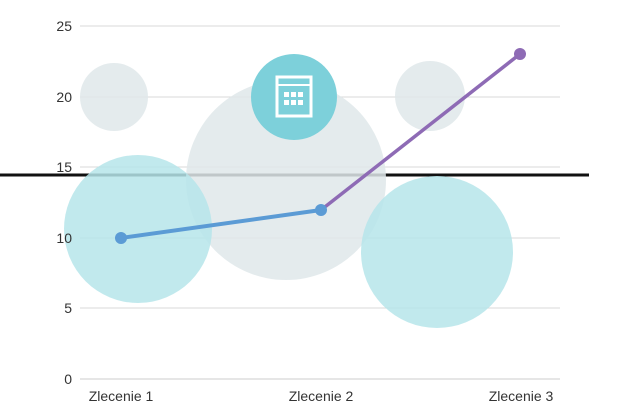 This screenshot has width=620, height=418. Describe the element at coordinates (64, 202) in the screenshot. I see `y-axis: 25 20 15 10 5 0` at that location.